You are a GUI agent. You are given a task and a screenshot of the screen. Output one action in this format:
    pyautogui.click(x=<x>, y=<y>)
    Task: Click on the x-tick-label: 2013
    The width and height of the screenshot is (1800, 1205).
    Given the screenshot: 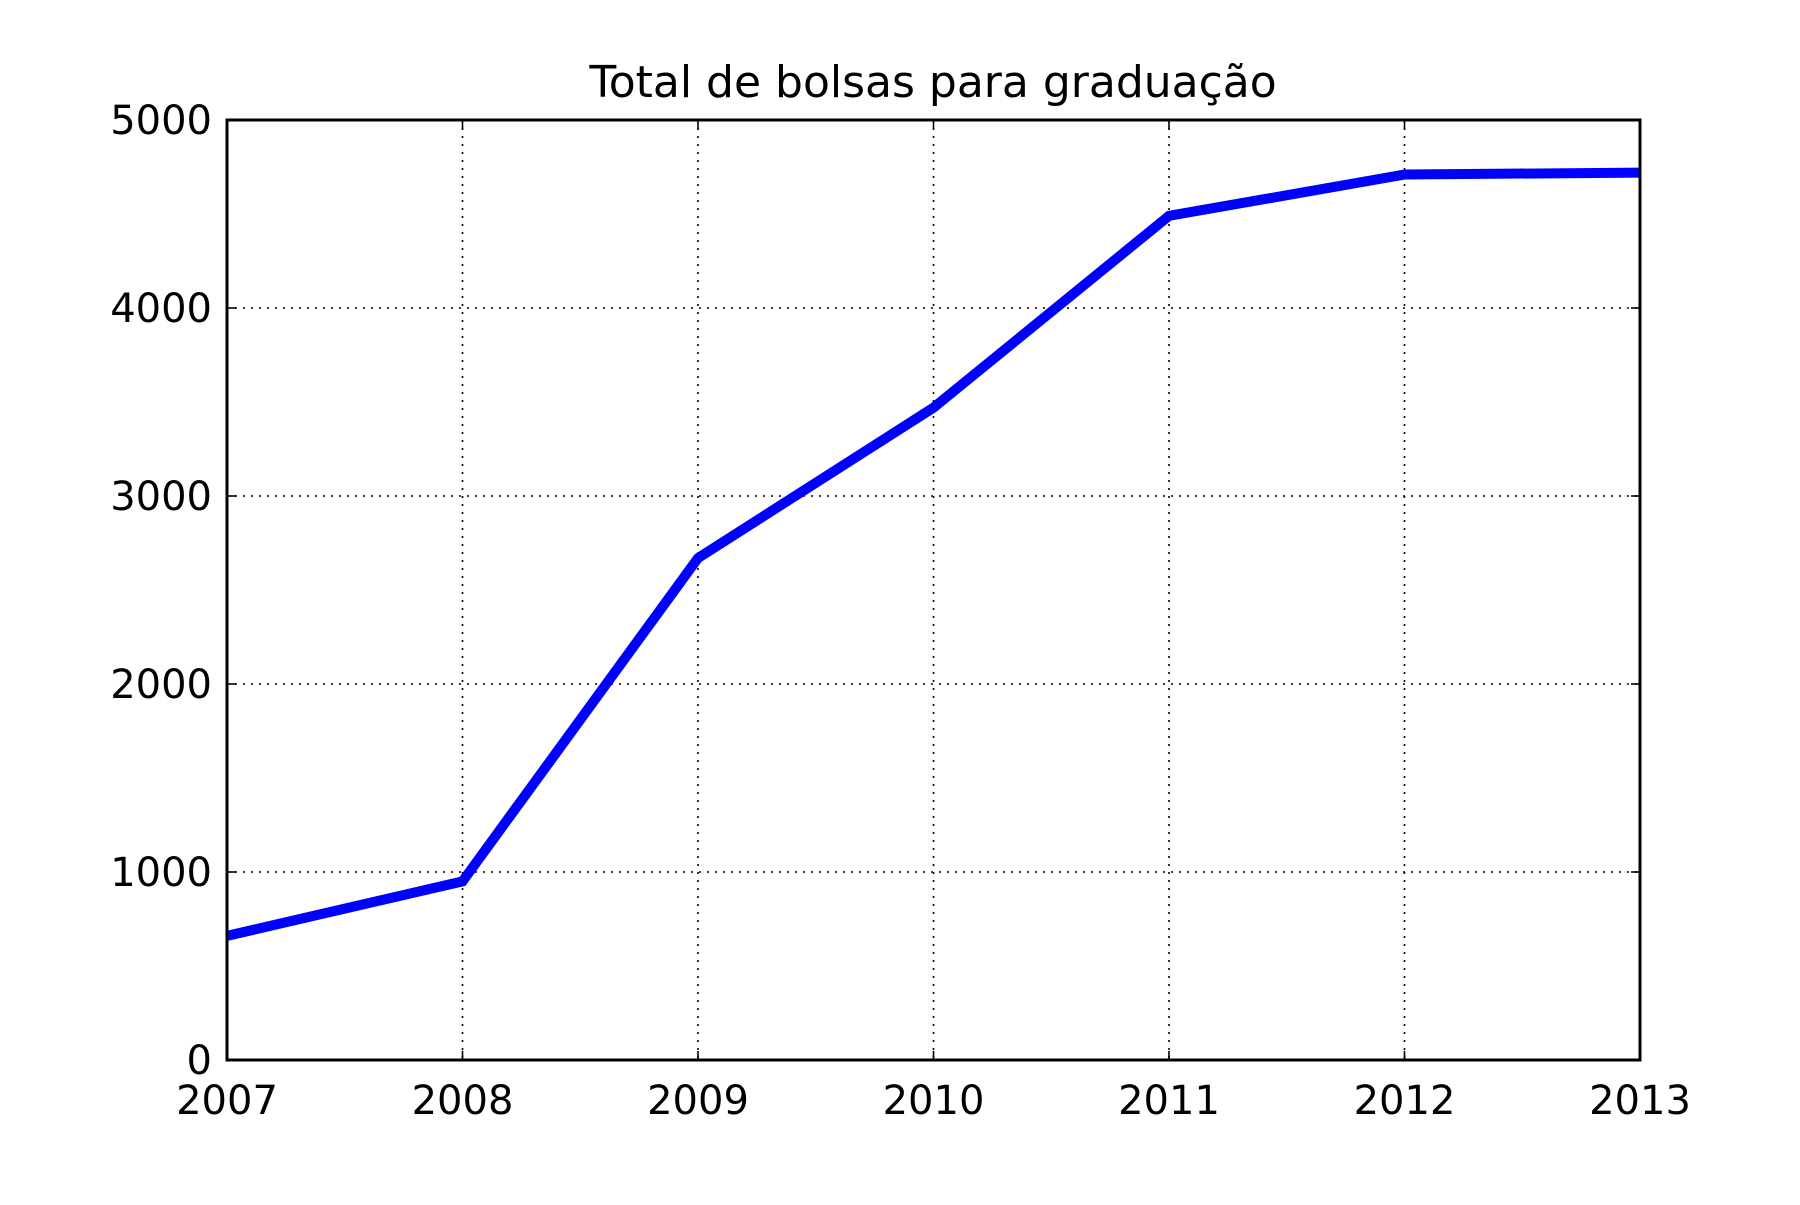 What is the action you would take?
    pyautogui.click(x=1640, y=1101)
    